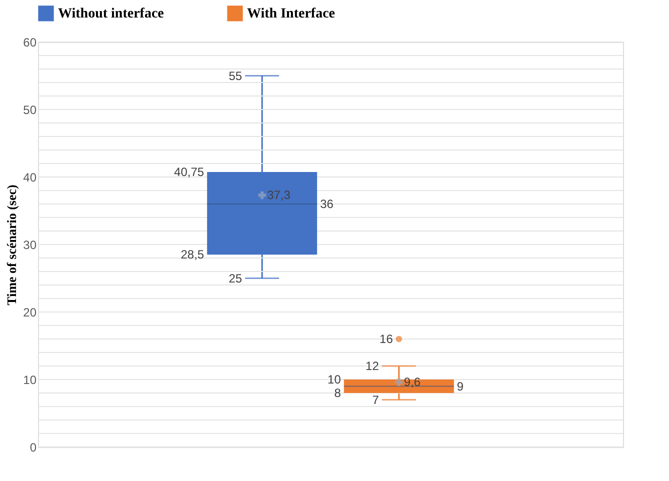  What do you see at coordinates (235, 278) in the screenshot?
I see `annotation: 25` at bounding box center [235, 278].